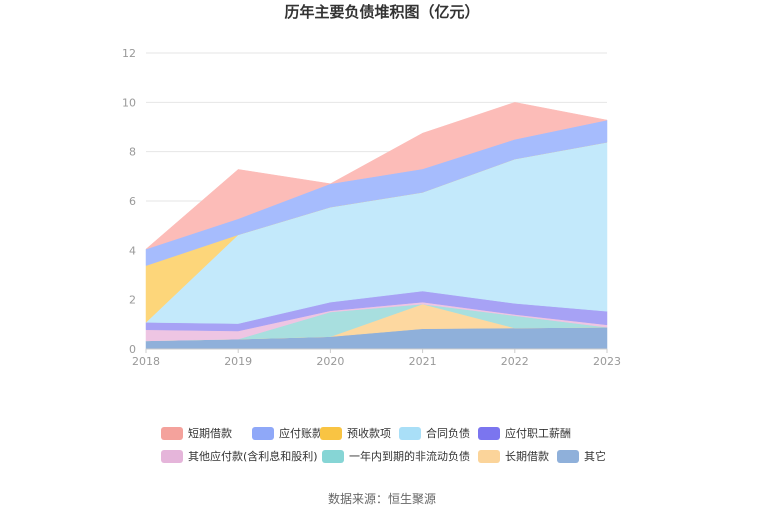  Describe the element at coordinates (595, 456) in the screenshot. I see `legend-label: 其它` at that location.